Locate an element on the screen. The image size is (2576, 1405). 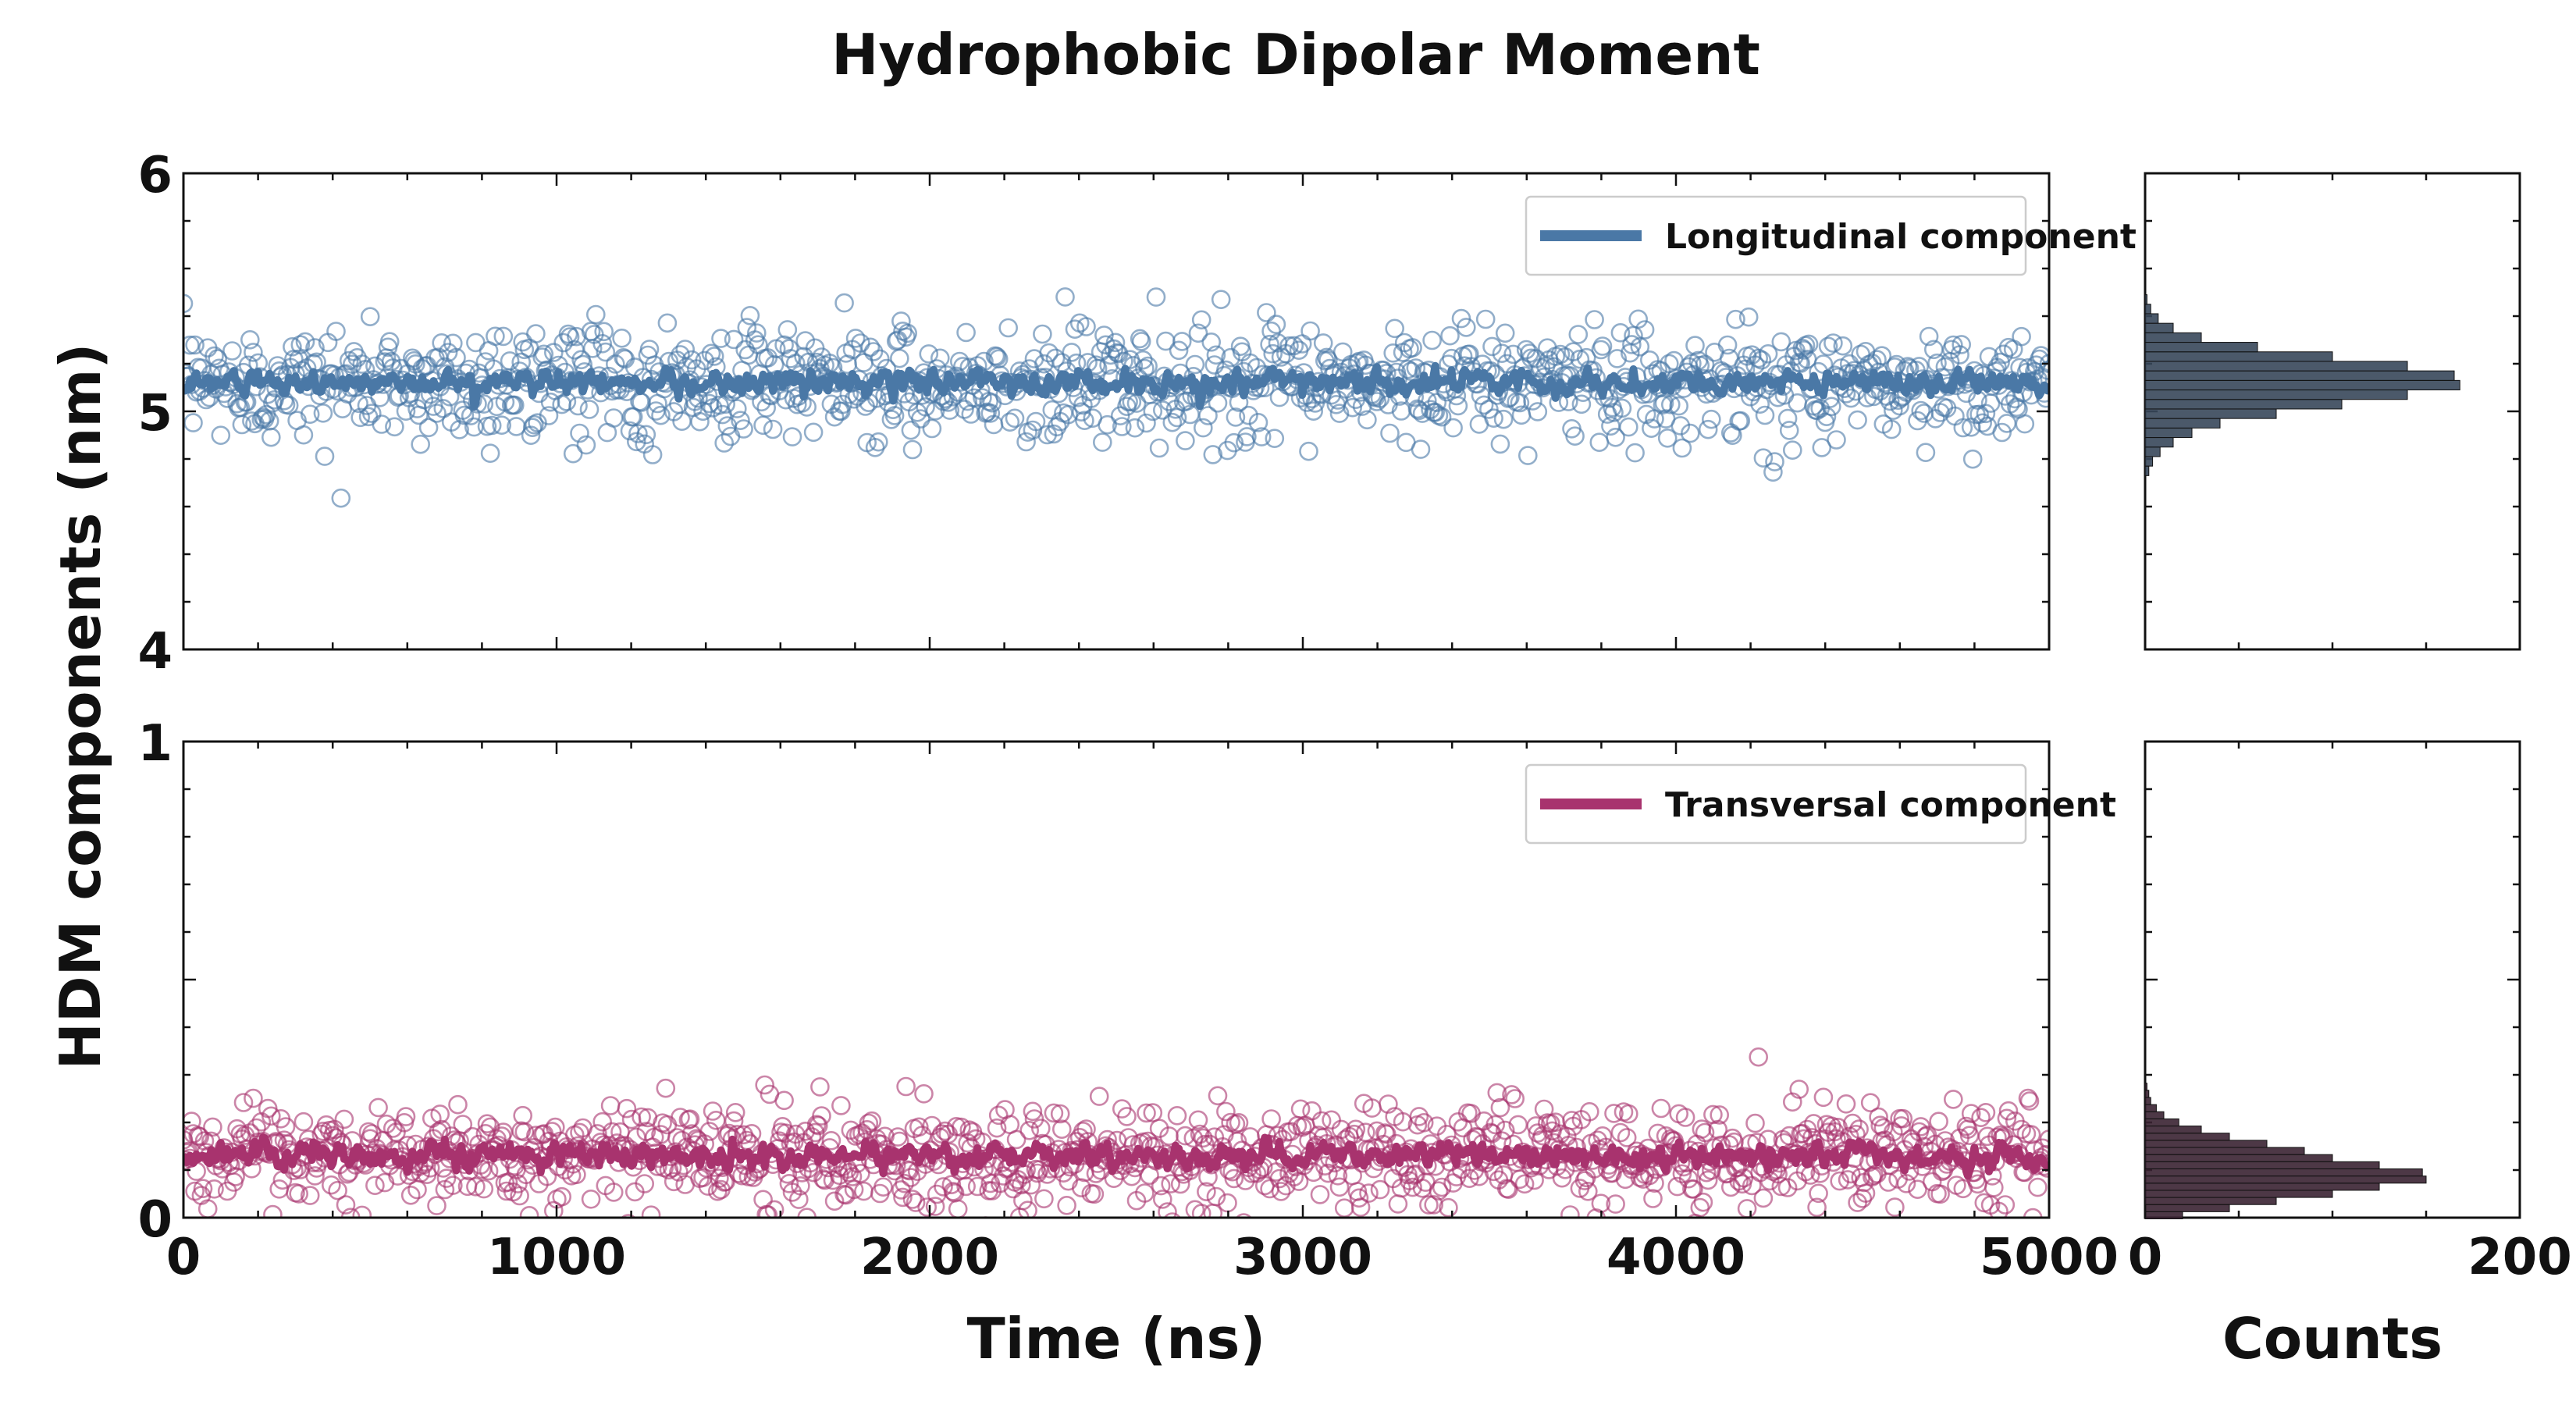
hist-x-tick-label: 0 is located at coordinates (2145, 1257).